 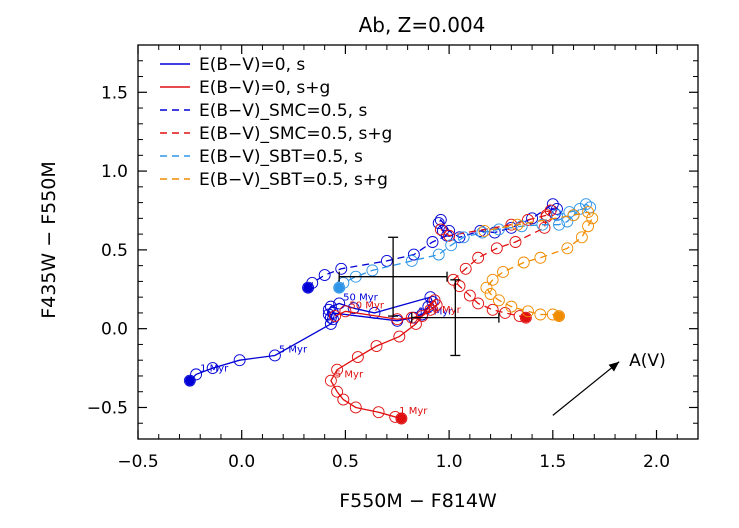 I want to click on y-tick-label: −0.5, so click(x=107, y=408).